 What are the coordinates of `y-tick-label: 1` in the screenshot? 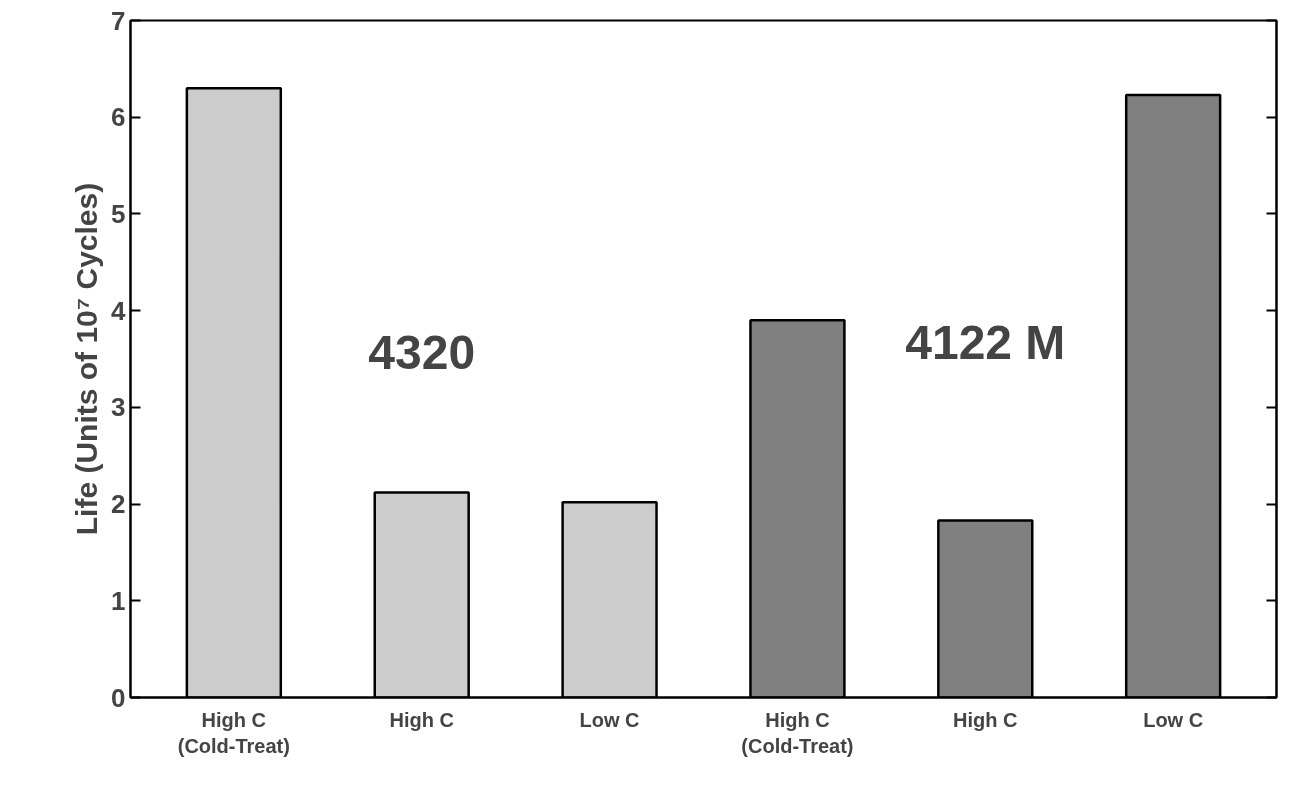 It's located at (118, 600).